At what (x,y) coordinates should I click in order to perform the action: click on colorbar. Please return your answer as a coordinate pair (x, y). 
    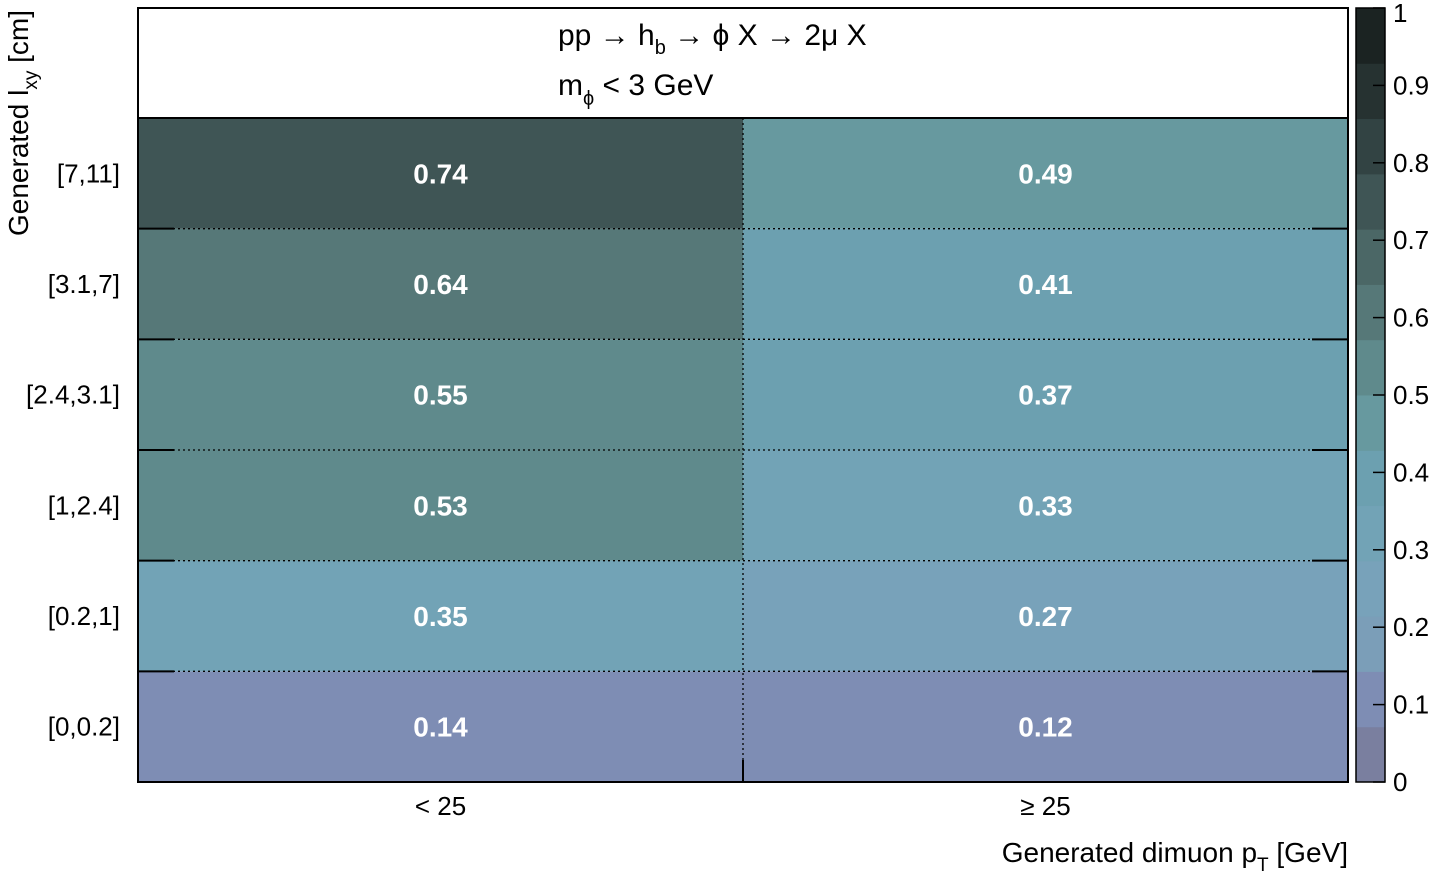
    Looking at the image, I should click on (1370, 395).